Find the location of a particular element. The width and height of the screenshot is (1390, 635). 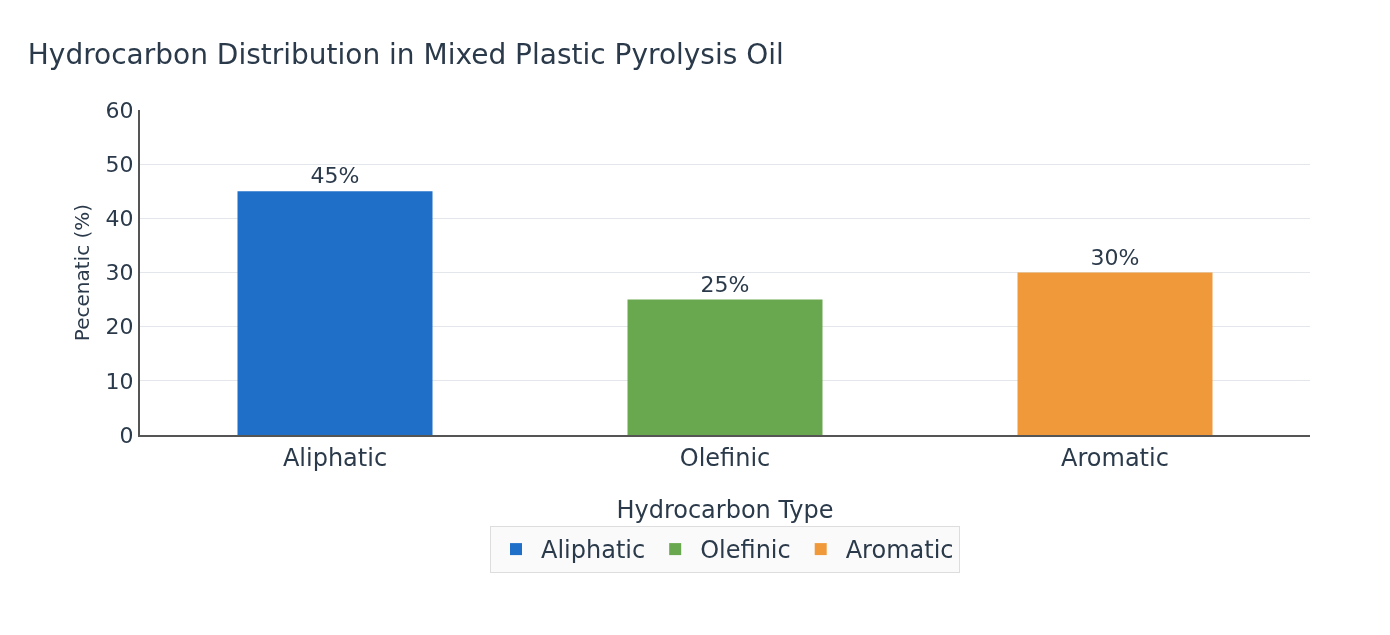

y-axis-title: Pecenatic (%) is located at coordinates (82, 272).